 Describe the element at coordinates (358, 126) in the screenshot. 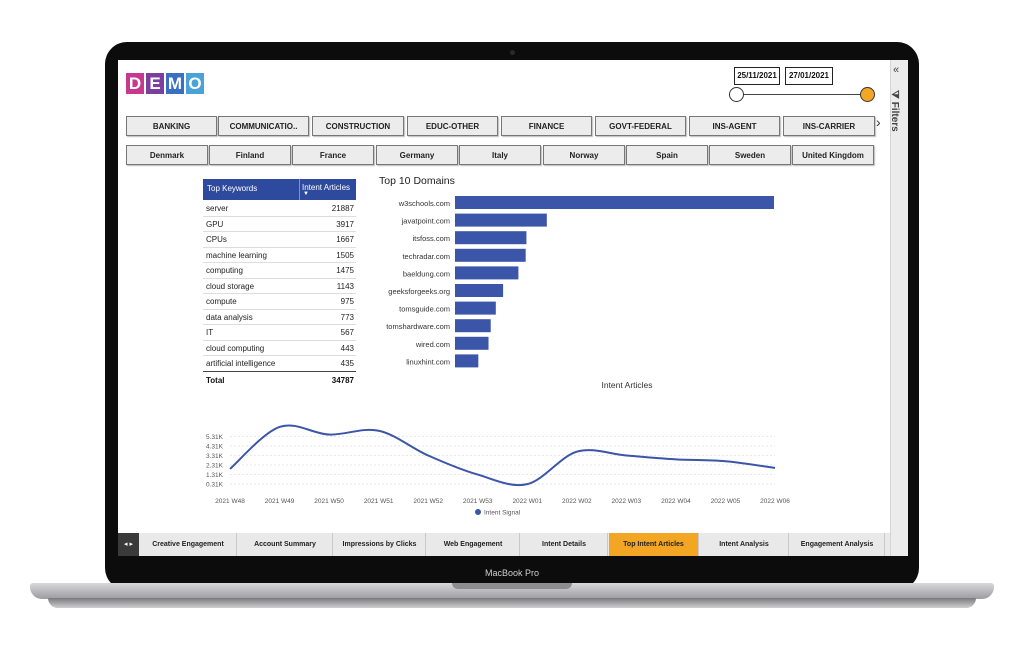

I see `industry-option: CONSTRUCTION` at that location.